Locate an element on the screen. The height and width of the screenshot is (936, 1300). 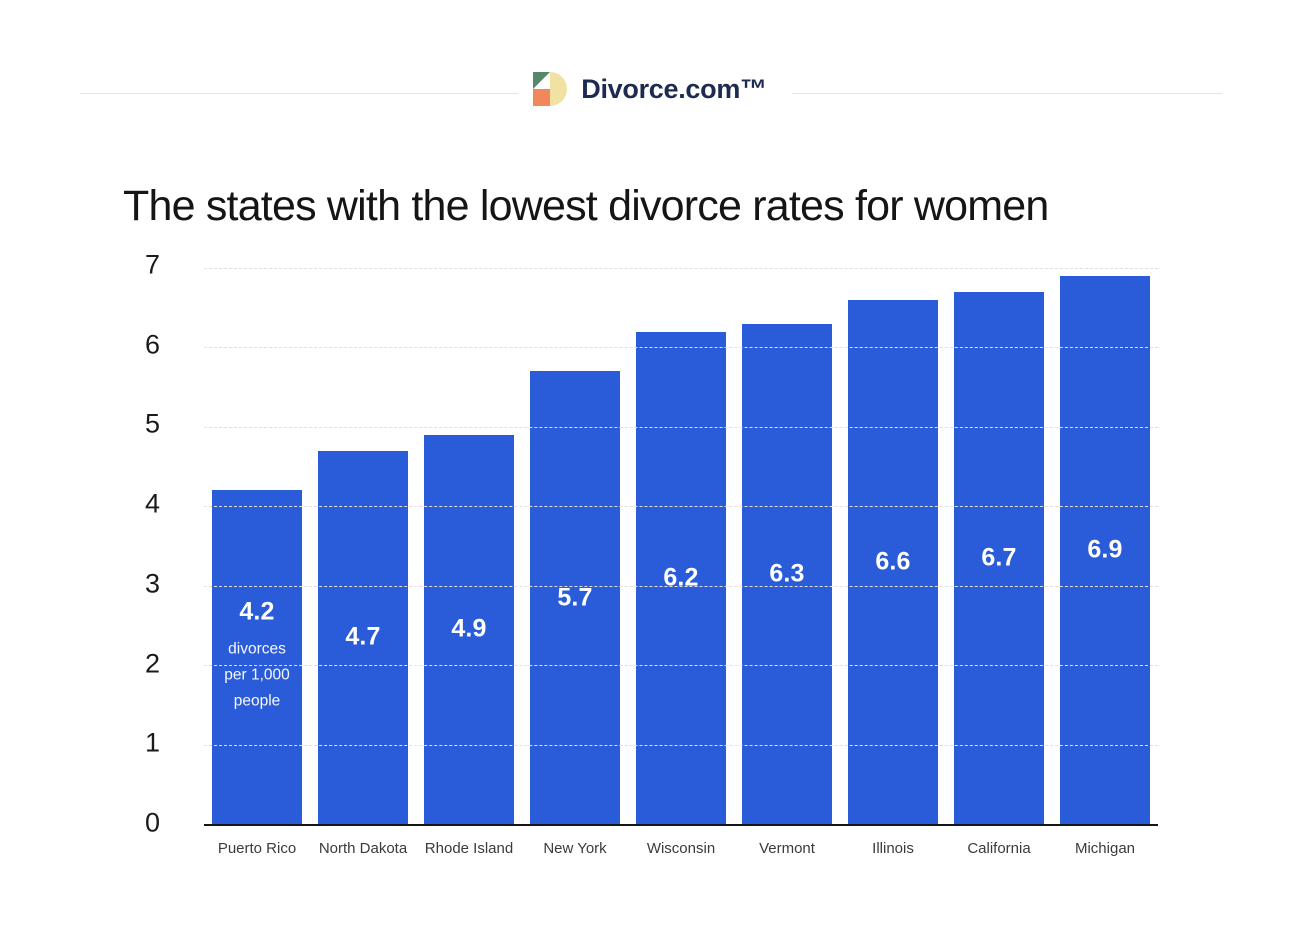
bar-wisconsin: 6.2 is located at coordinates (681, 577).